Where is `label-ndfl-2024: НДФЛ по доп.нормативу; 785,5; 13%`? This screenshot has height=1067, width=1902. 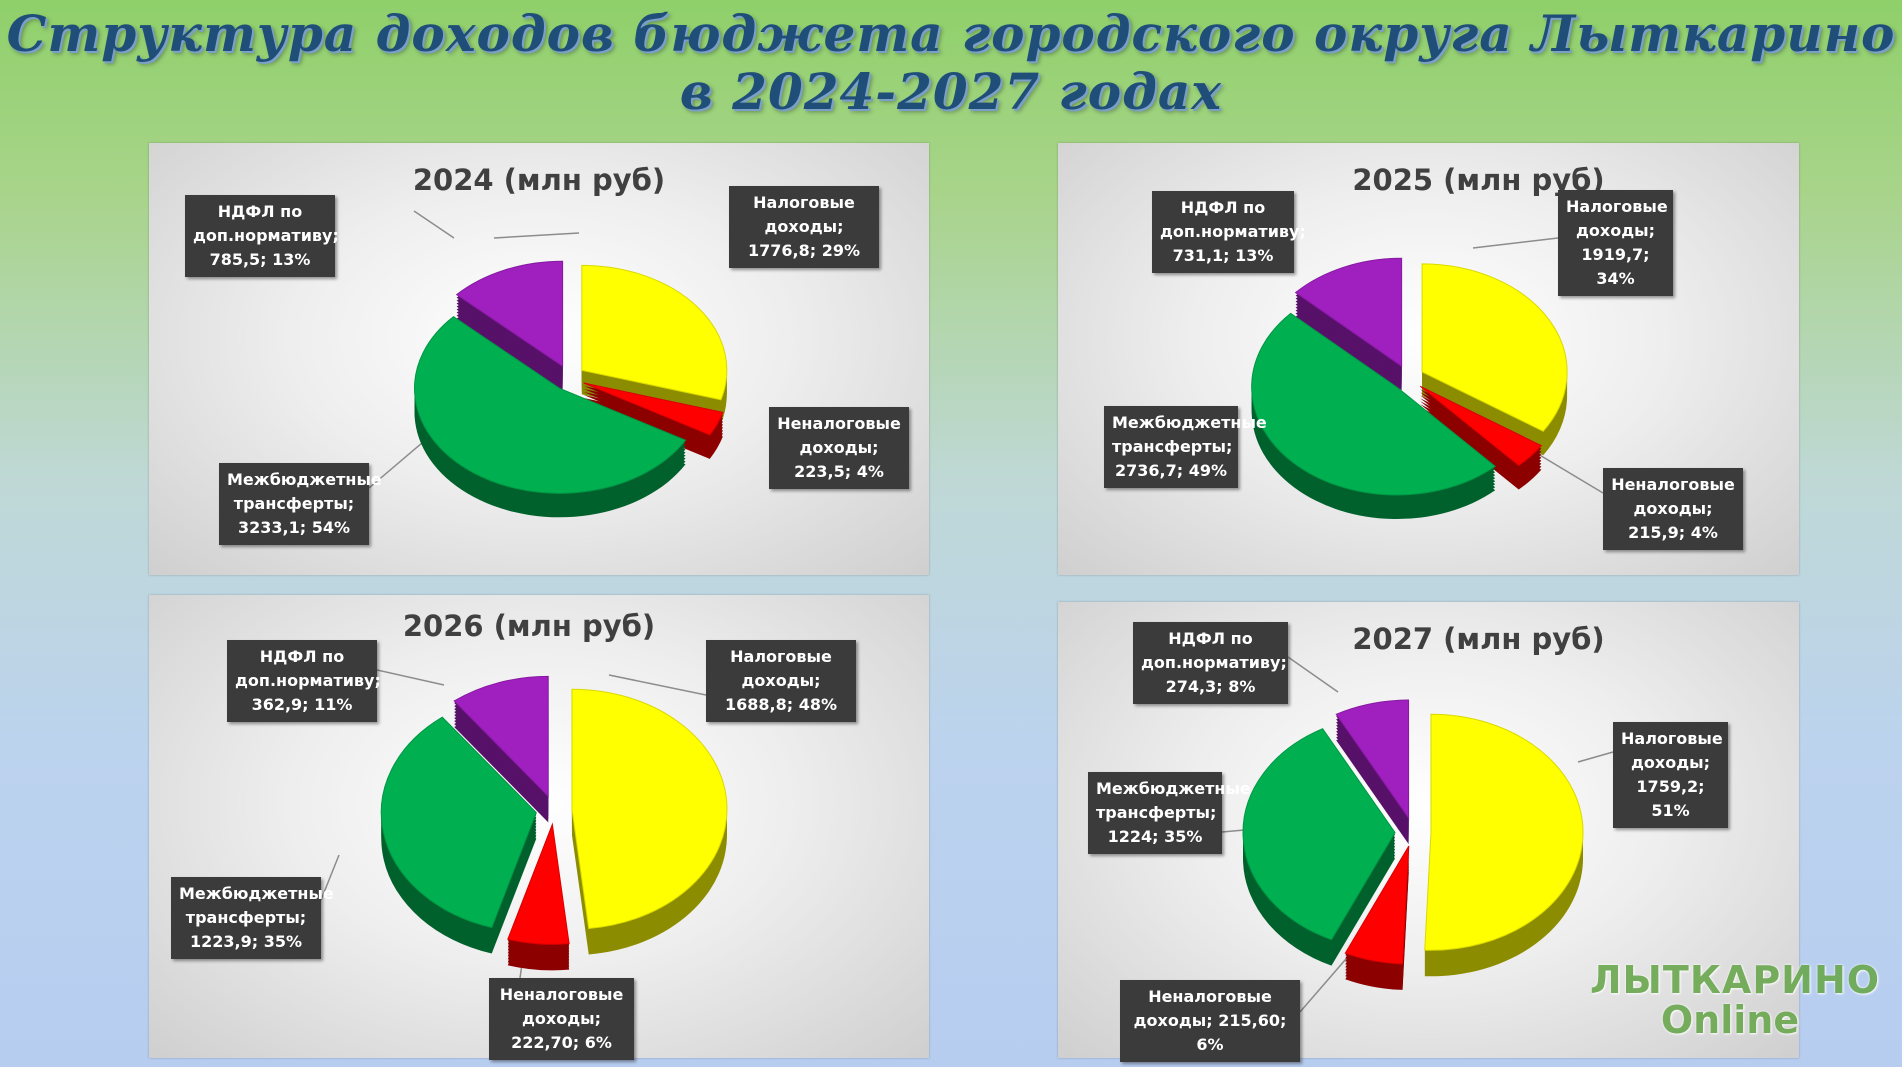
label-ndfl-2024: НДФЛ по доп.нормативу; 785,5; 13% is located at coordinates (262, 236).